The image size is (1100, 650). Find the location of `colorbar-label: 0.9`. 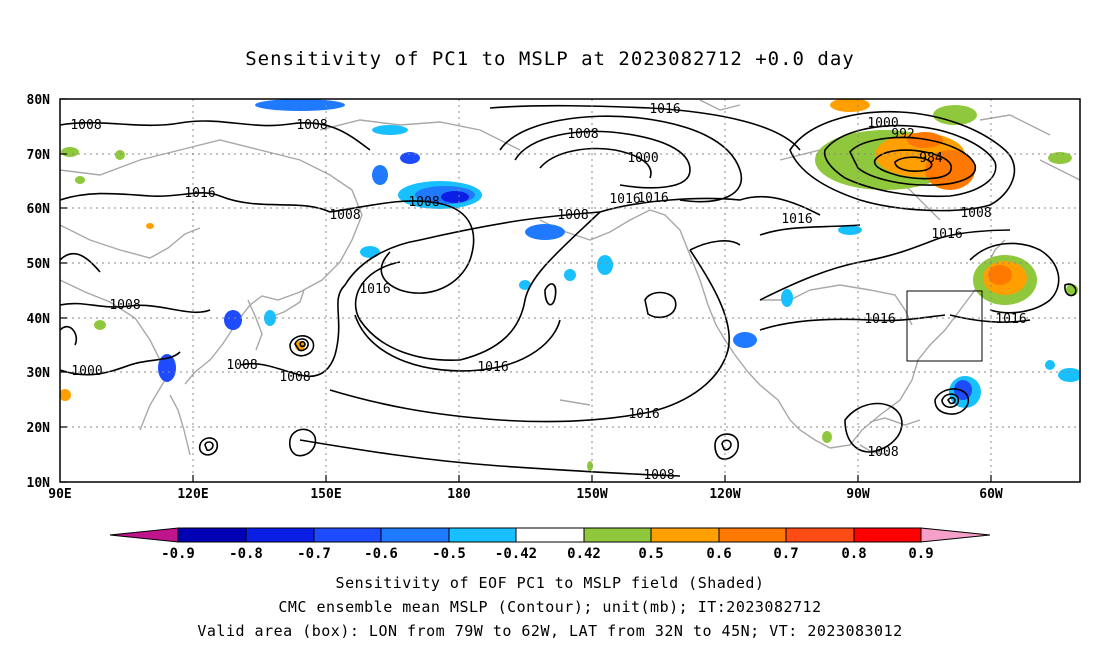

colorbar-label: 0.9 is located at coordinates (920, 554).